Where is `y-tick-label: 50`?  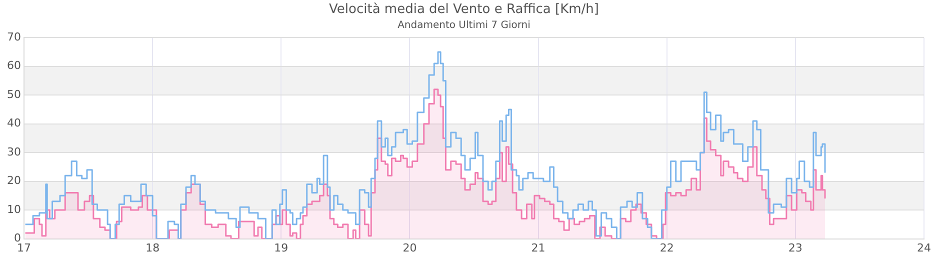
y-tick-label: 50 is located at coordinates (13, 94).